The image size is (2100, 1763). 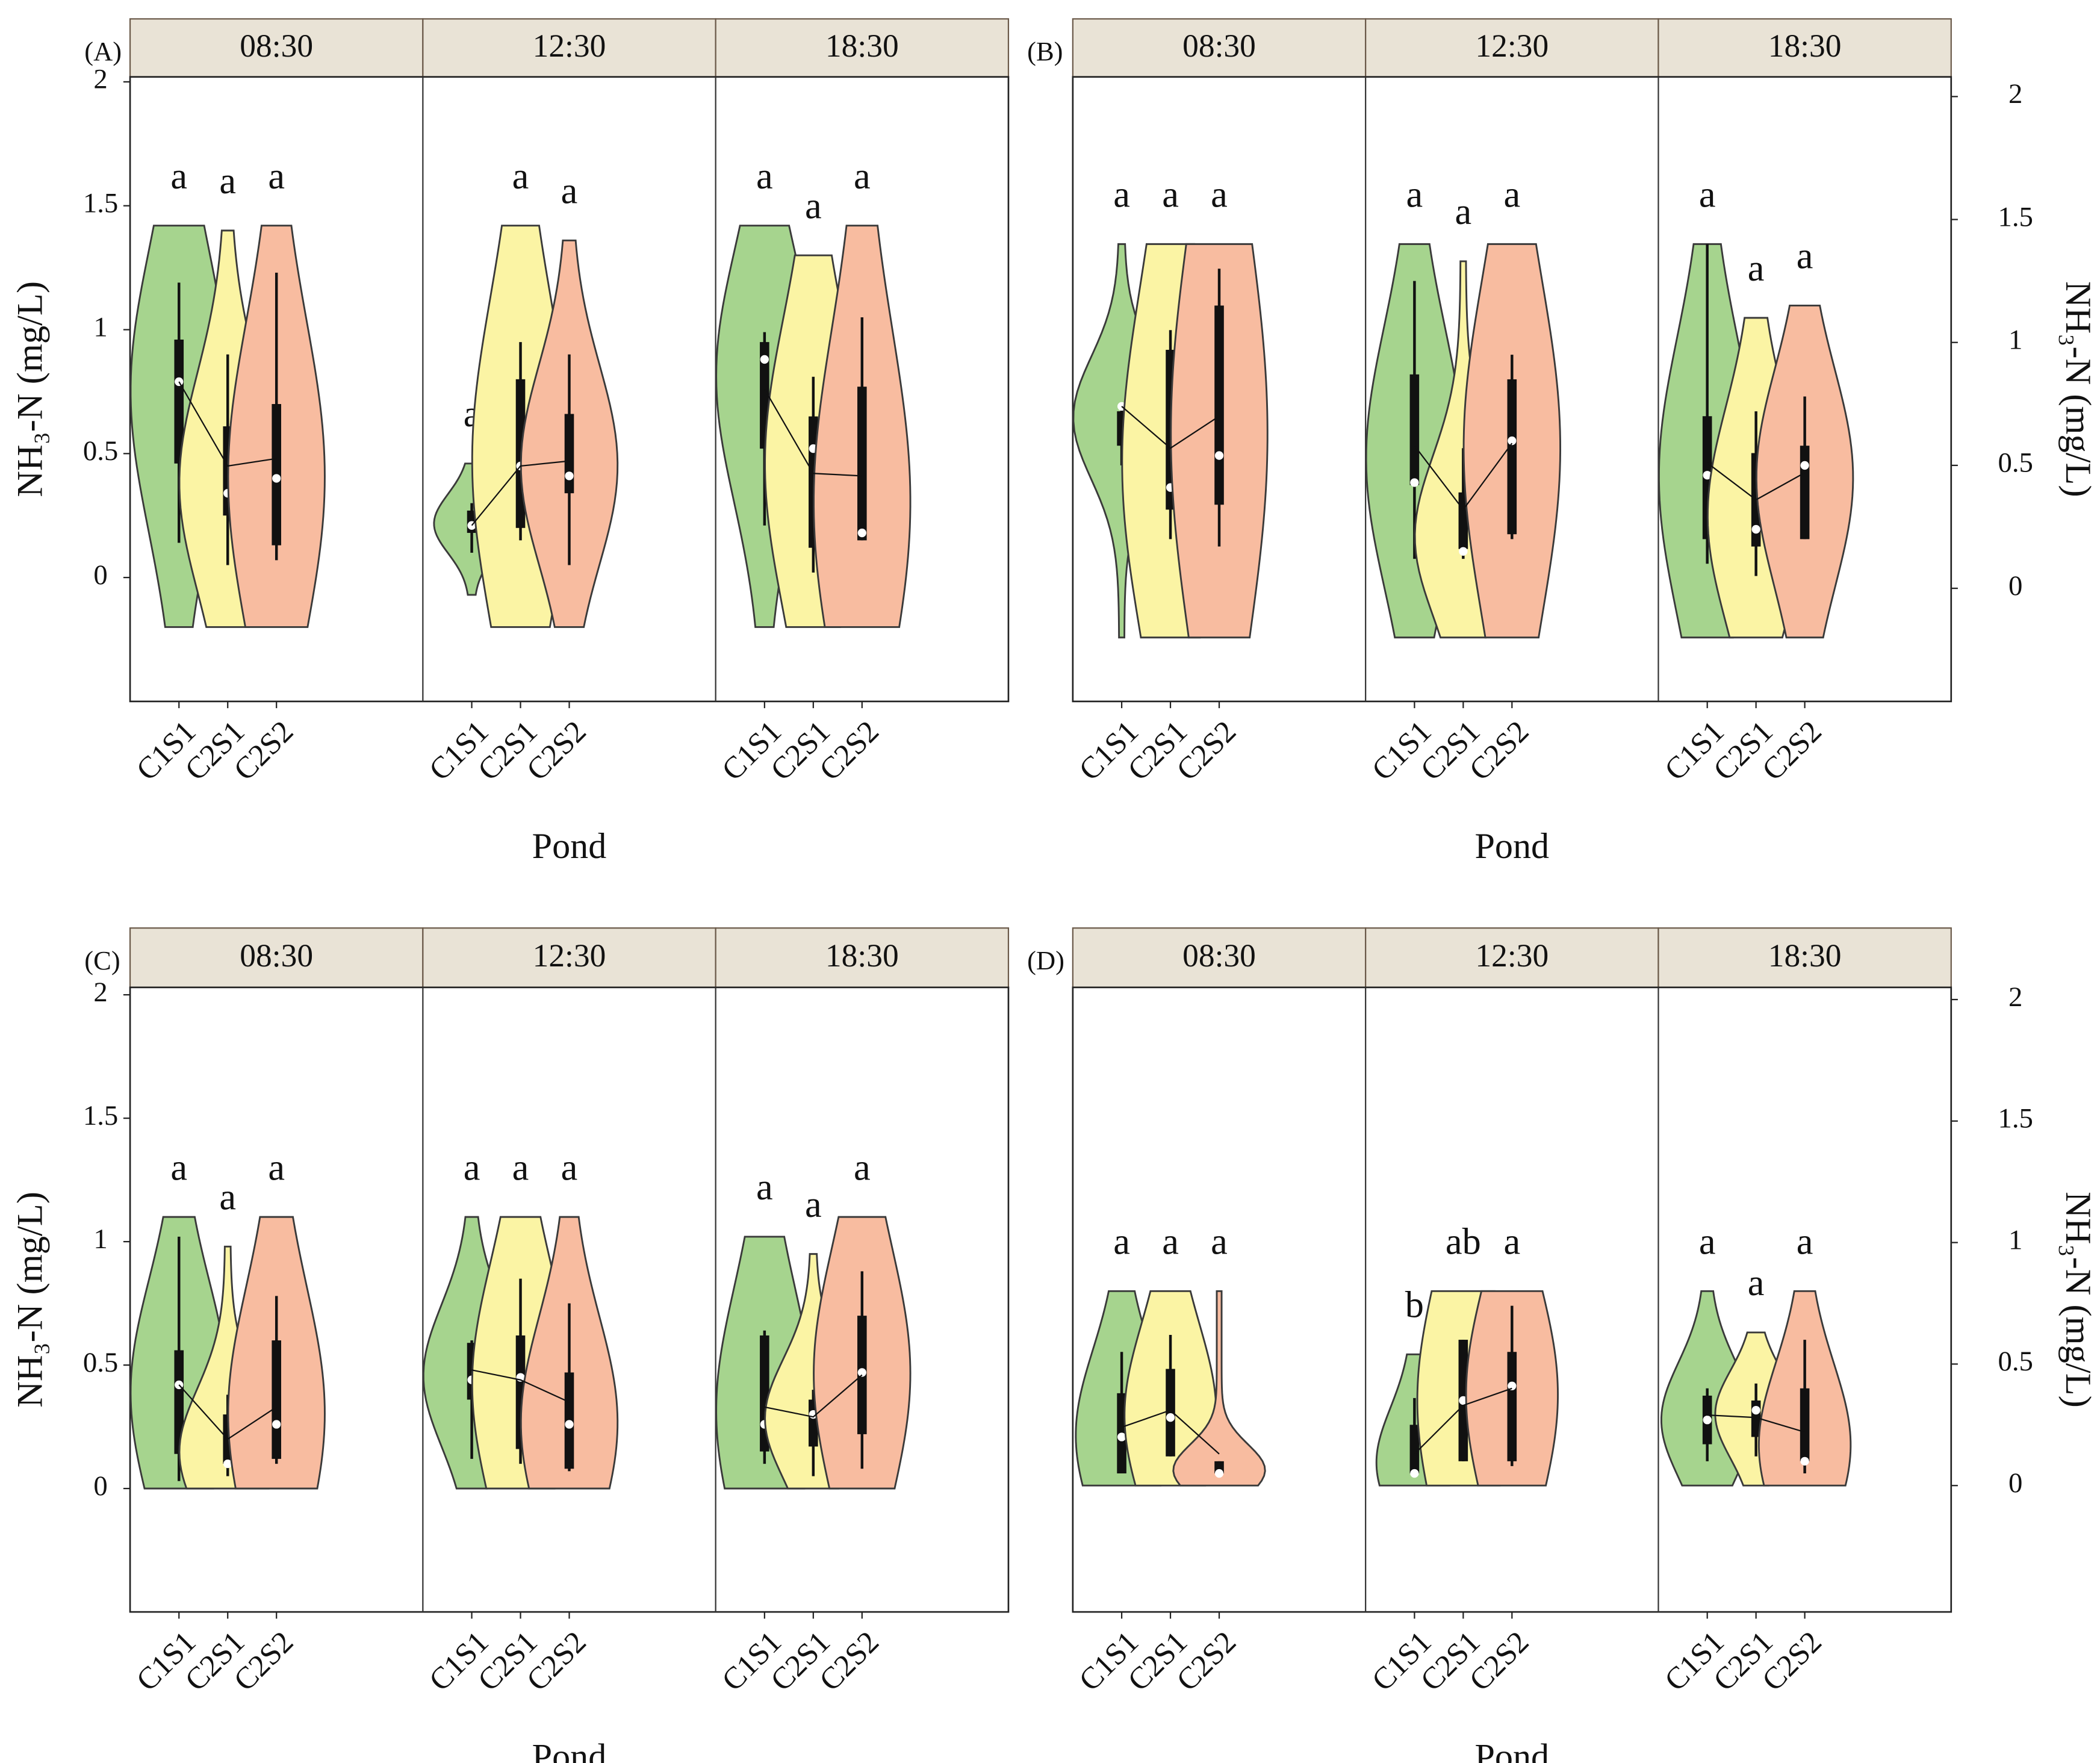 What do you see at coordinates (1045, 51) in the screenshot?
I see `panel-label: (B)` at bounding box center [1045, 51].